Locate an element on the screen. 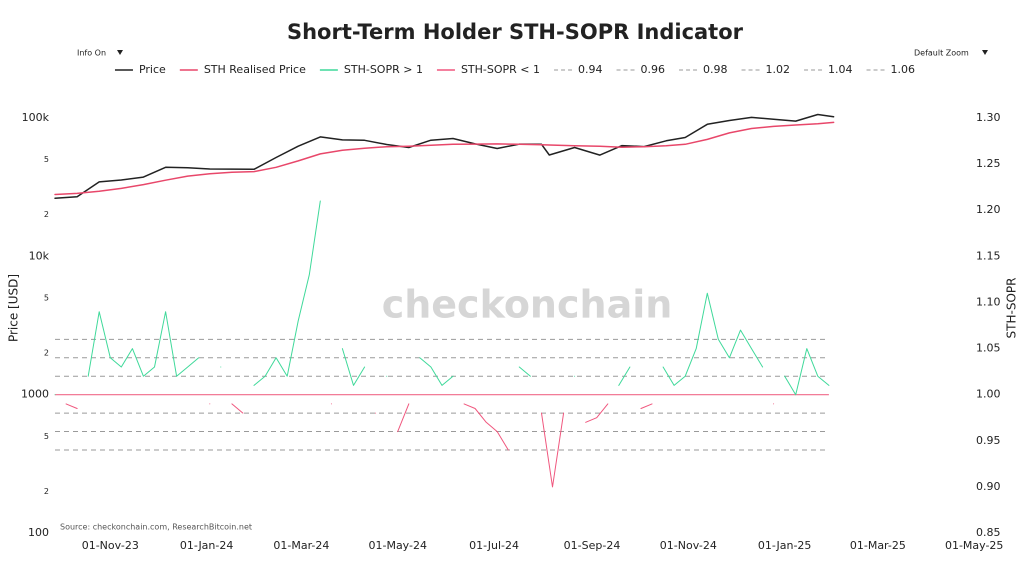 The height and width of the screenshot is (580, 1024). x-tick-label: 01-Jul-24 is located at coordinates (494, 545).